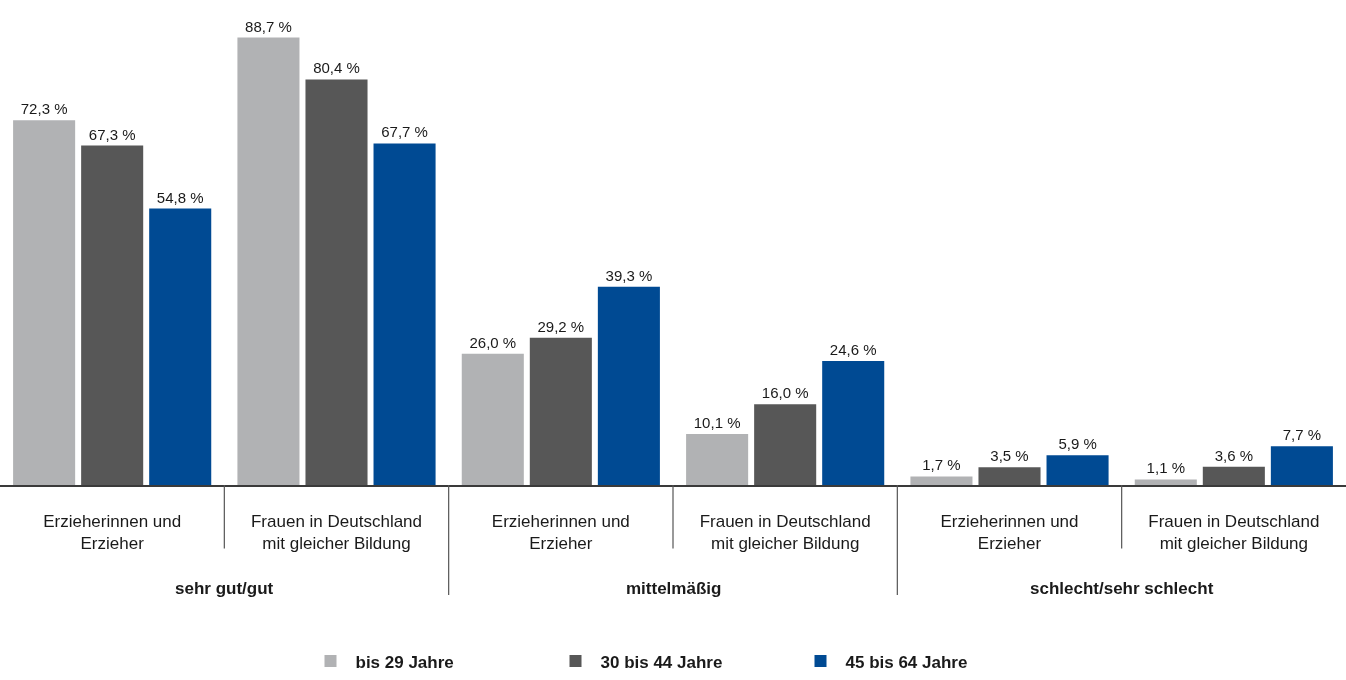 This screenshot has width=1346, height=680. What do you see at coordinates (1165, 468) in the screenshot?
I see `data-label: 1,1 %` at bounding box center [1165, 468].